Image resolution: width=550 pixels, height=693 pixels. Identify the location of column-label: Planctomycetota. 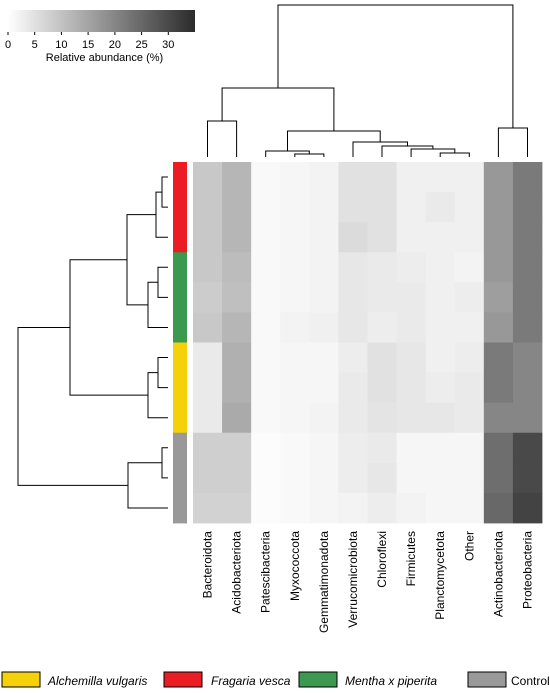
(440, 575).